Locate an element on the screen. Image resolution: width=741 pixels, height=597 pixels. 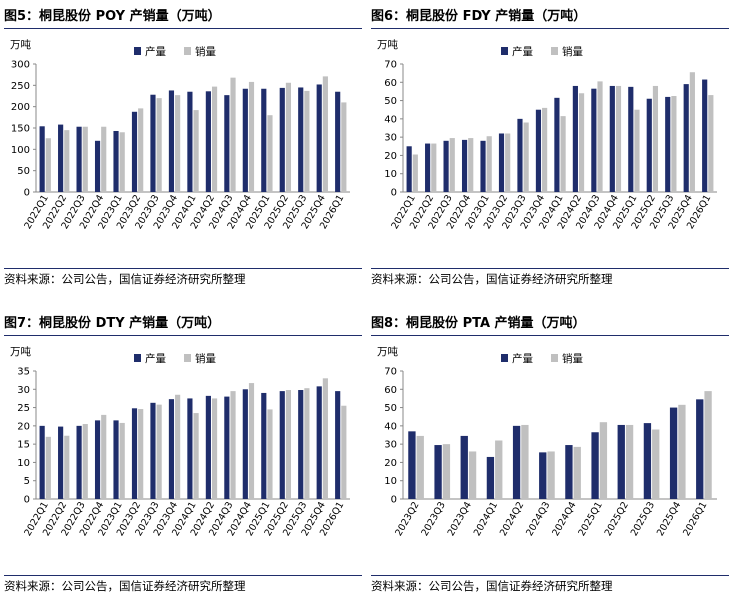
y-tick-label: 250 is located at coordinates (20, 86).